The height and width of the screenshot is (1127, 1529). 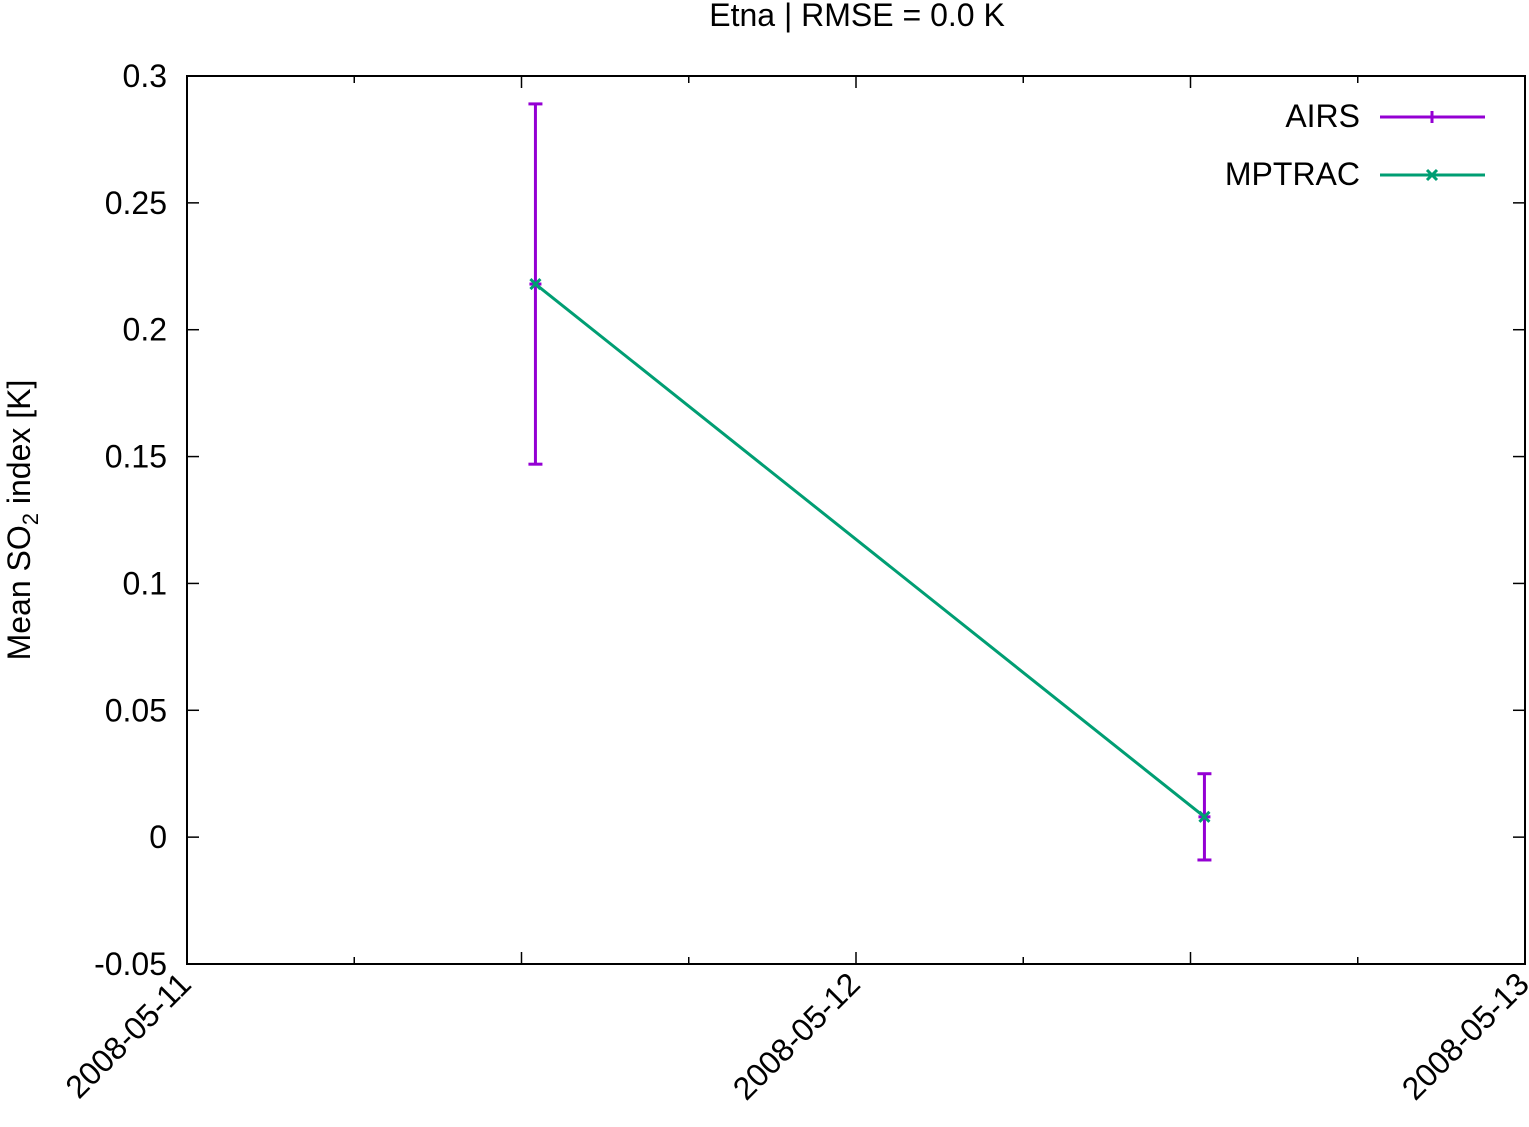 I want to click on y-tick-label: 0.15, so click(x=136, y=457).